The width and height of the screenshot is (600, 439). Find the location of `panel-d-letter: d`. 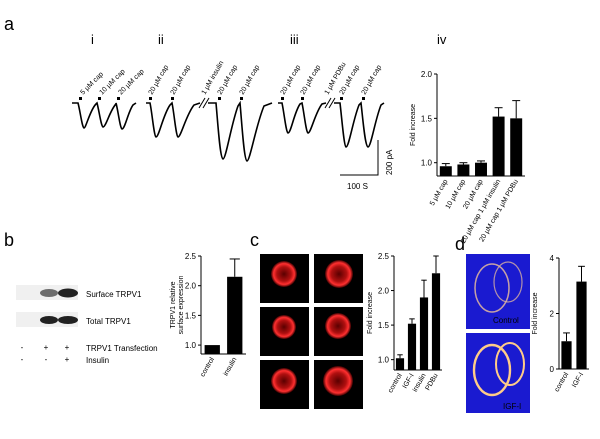

panel-d-letter: d is located at coordinates (460, 244).